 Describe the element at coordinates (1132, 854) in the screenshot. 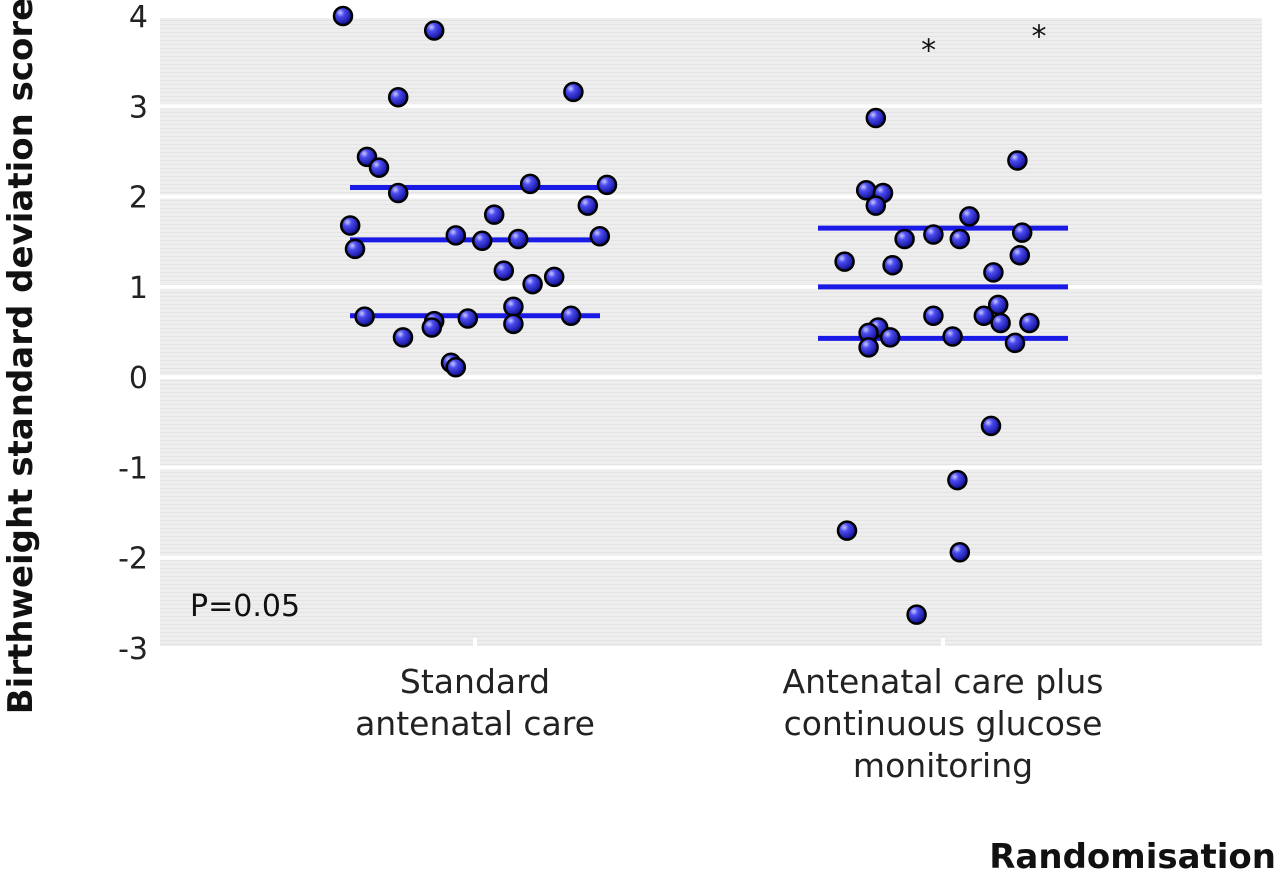

I see `x-axis-label: Randomisation` at that location.